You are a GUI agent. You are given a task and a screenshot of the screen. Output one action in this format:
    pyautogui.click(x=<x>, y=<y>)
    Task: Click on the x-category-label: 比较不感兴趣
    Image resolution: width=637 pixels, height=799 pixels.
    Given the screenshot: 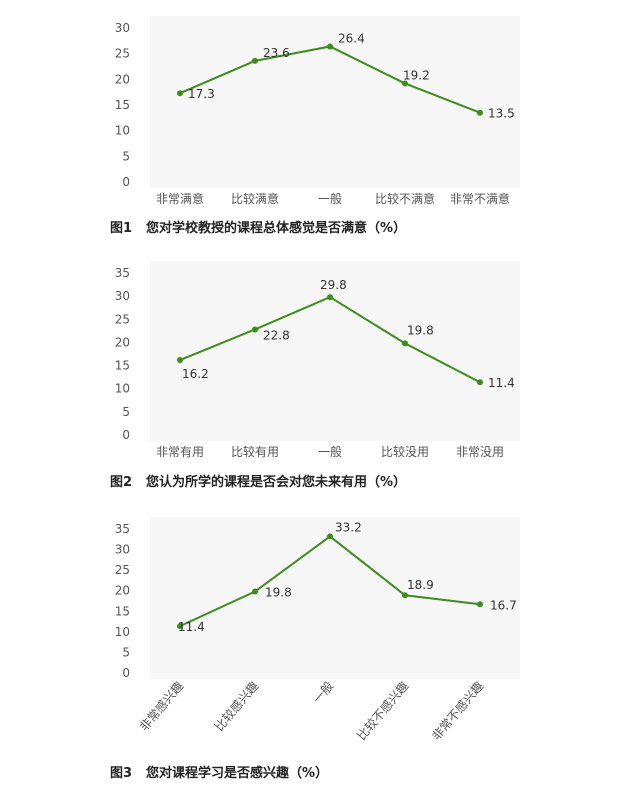 What is the action you would take?
    pyautogui.click(x=383, y=710)
    